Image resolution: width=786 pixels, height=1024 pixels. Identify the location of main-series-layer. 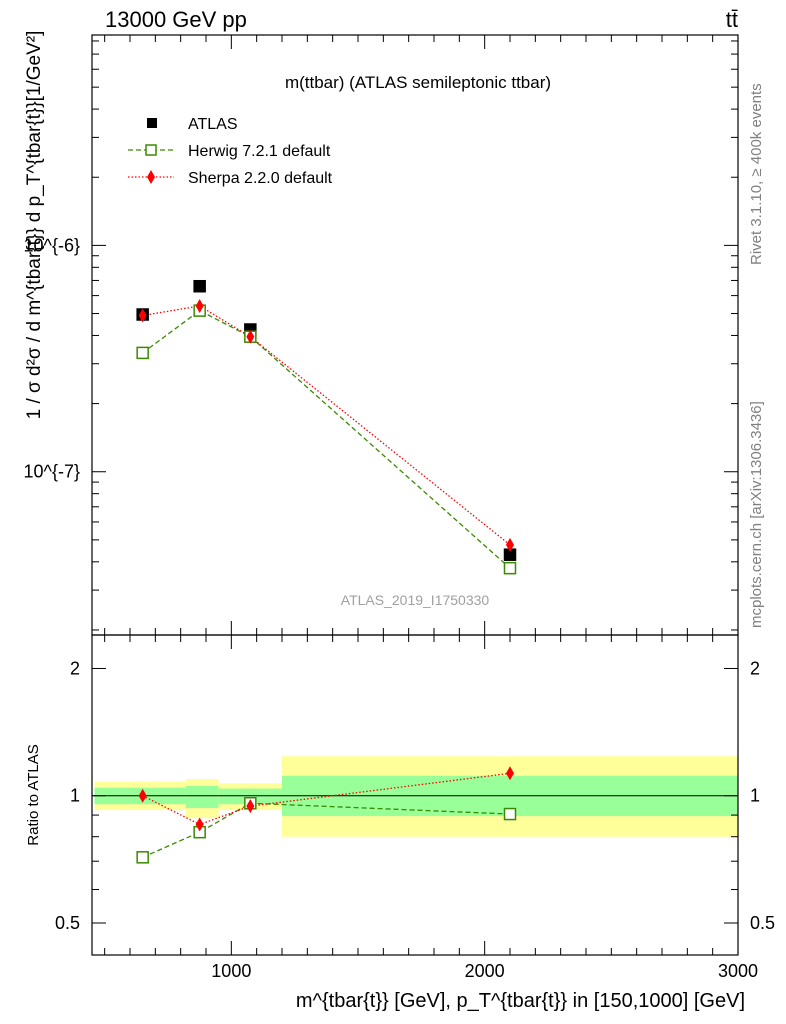
(326, 427).